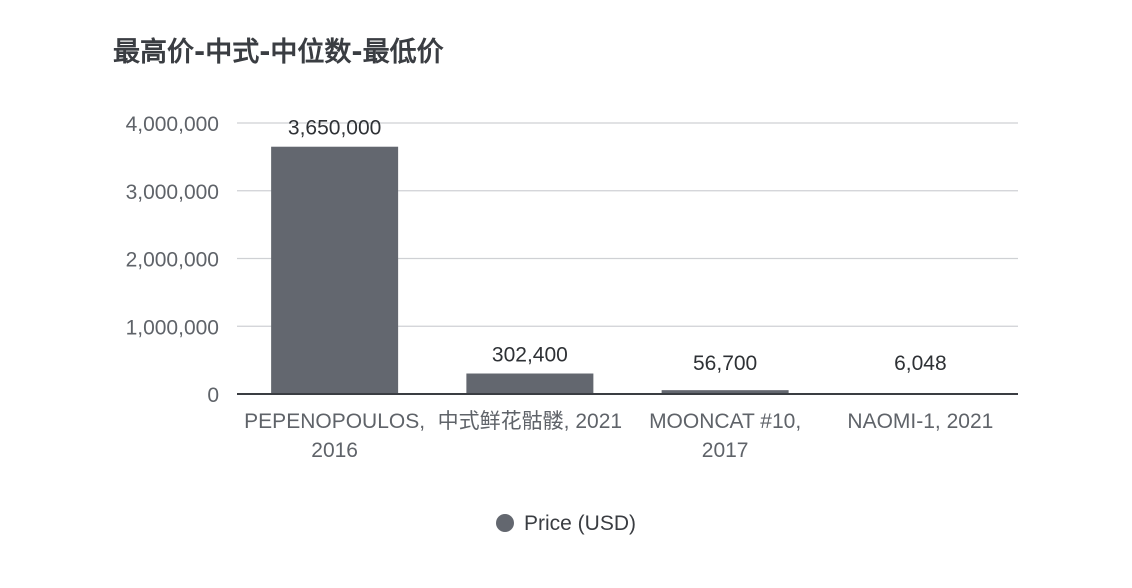 Image resolution: width=1132 pixels, height=588 pixels. I want to click on y-tick-label: 0, so click(213, 395).